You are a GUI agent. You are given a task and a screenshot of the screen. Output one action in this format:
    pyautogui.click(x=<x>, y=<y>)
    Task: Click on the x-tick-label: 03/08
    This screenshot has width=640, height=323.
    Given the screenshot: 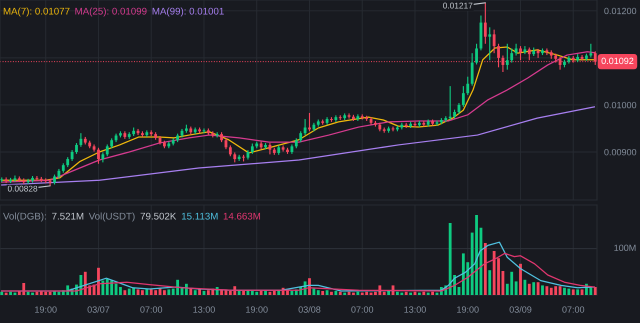 What is the action you would take?
    pyautogui.click(x=309, y=309)
    